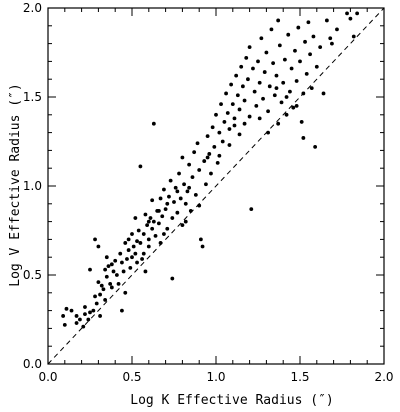 Image resolution: width=400 pixels, height=412 pixels. Describe the element at coordinates (131, 377) in the screenshot. I see `x-tick-label: 0.5` at that location.